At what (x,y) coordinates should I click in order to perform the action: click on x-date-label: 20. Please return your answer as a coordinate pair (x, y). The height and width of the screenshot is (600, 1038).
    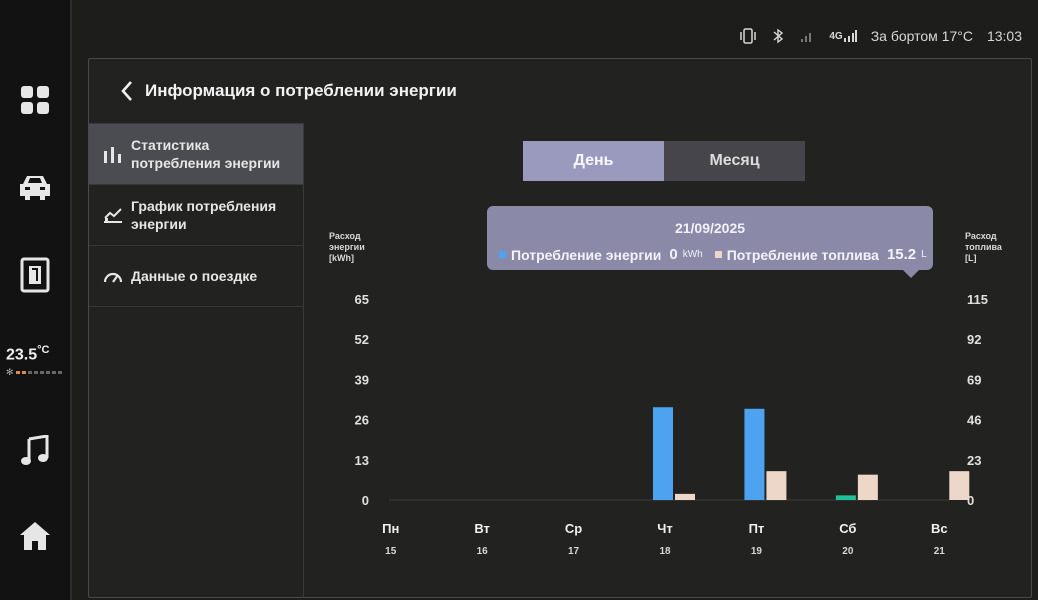
    Looking at the image, I should click on (848, 551).